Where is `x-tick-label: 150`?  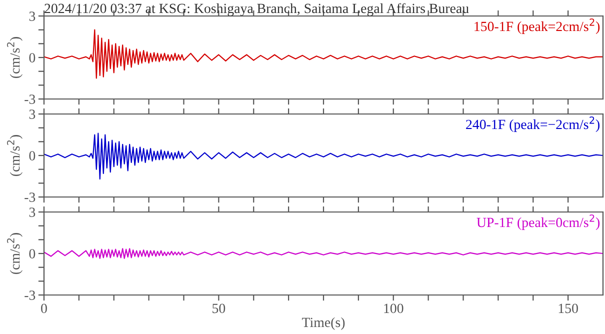
x-tick-label: 150 is located at coordinates (568, 309).